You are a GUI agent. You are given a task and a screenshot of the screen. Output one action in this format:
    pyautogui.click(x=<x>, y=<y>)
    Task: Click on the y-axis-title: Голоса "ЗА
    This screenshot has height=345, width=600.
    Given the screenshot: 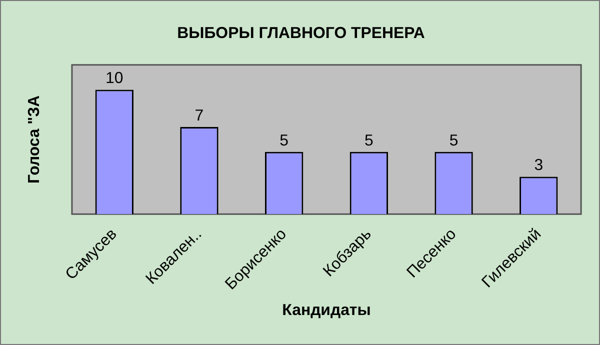 What is the action you would take?
    pyautogui.click(x=34, y=139)
    